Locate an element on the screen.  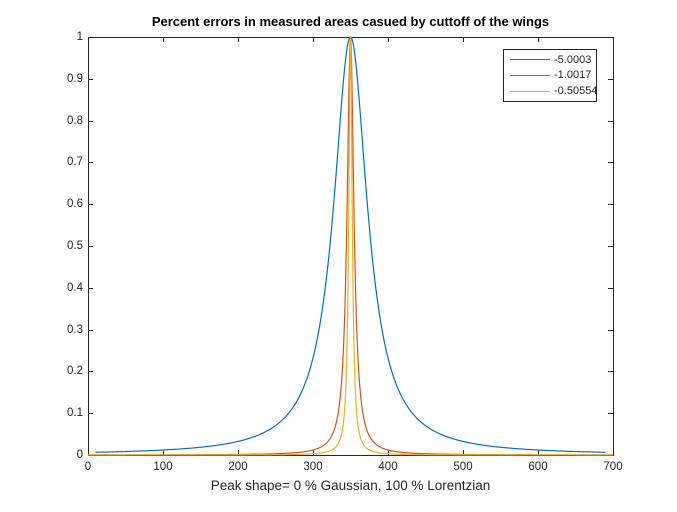
legend-label: -5.0003 is located at coordinates (573, 59).